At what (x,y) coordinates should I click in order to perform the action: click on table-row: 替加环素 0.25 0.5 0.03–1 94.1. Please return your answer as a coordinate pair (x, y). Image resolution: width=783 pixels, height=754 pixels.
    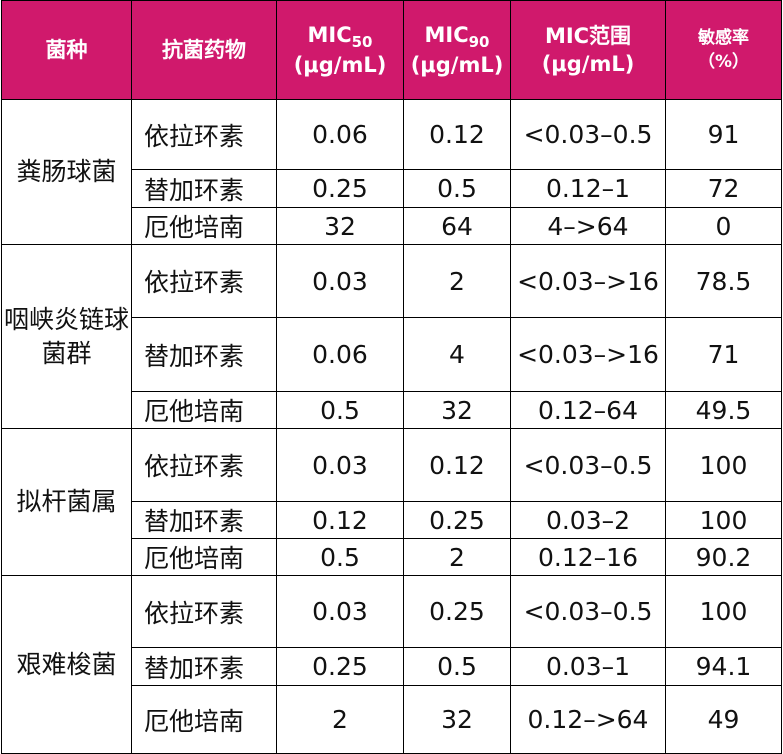
    Looking at the image, I should click on (392, 666).